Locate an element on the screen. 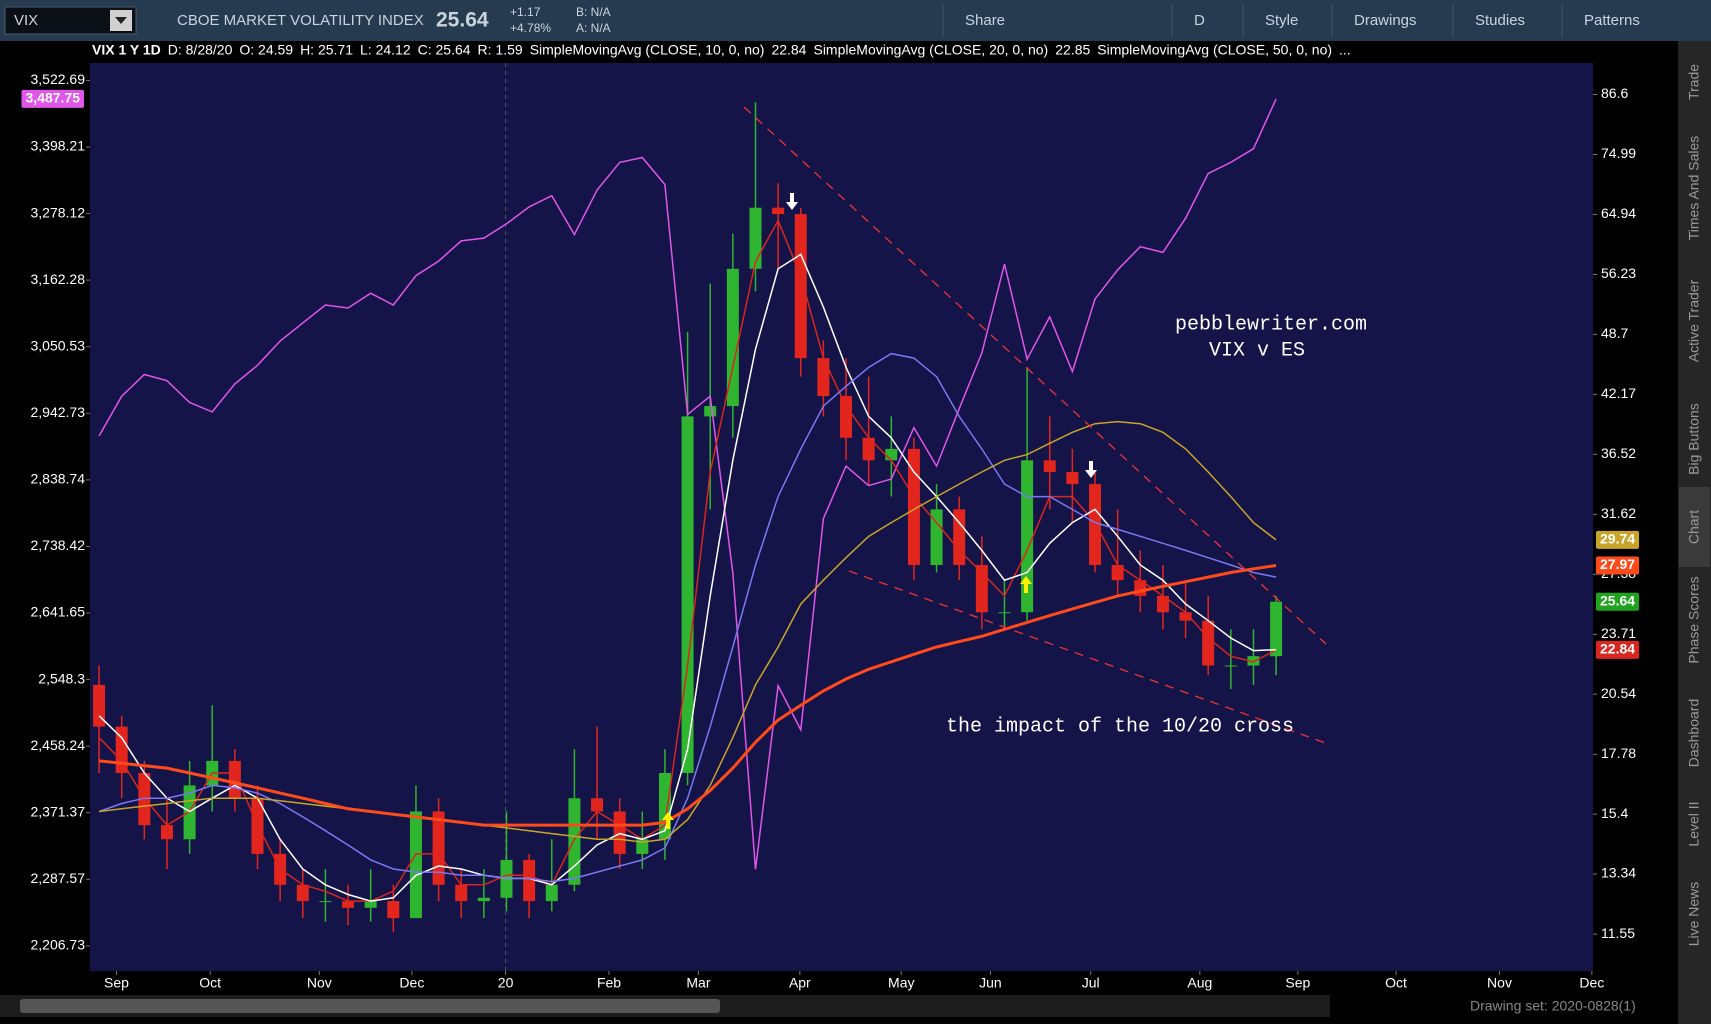 The width and height of the screenshot is (1711, 1024). y2-tick-label: 2,206.73 is located at coordinates (58, 945).